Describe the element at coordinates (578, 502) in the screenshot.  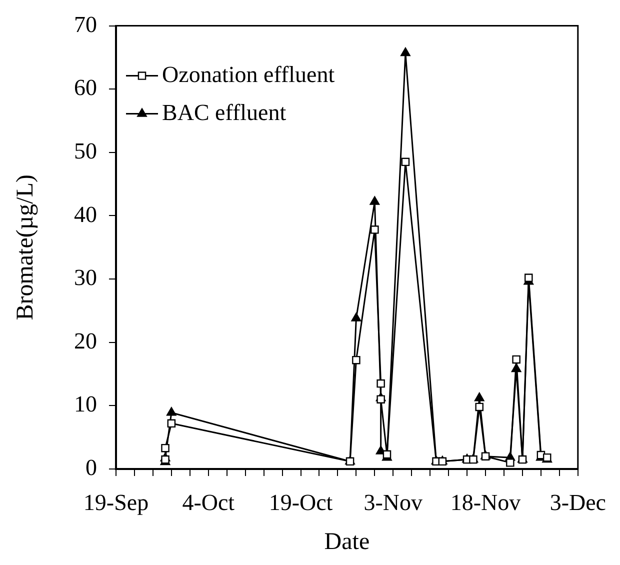
I see `x-tick-label: 3-Dec` at that location.